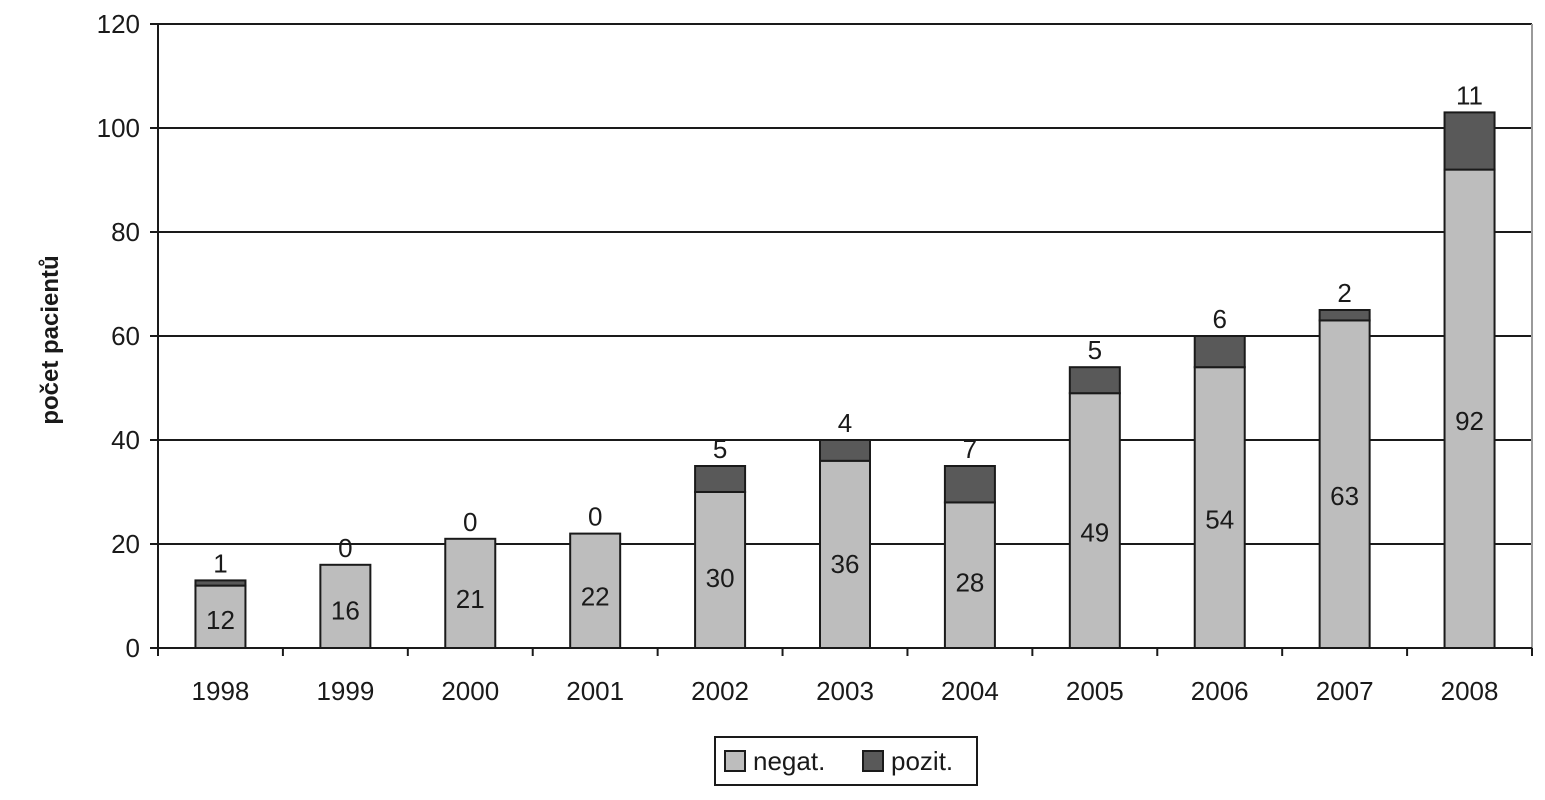 This screenshot has width=1545, height=800. I want to click on data-label-negat: 92, so click(1469, 421).